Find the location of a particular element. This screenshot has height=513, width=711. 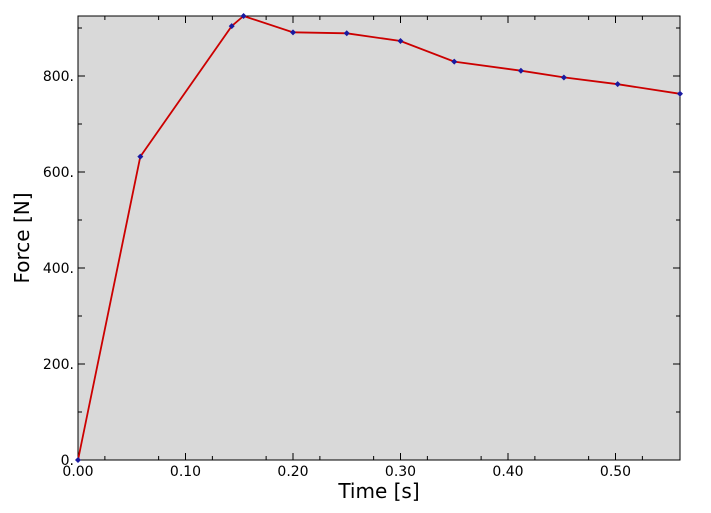

x-axis-title: Time [s] is located at coordinates (378, 491).